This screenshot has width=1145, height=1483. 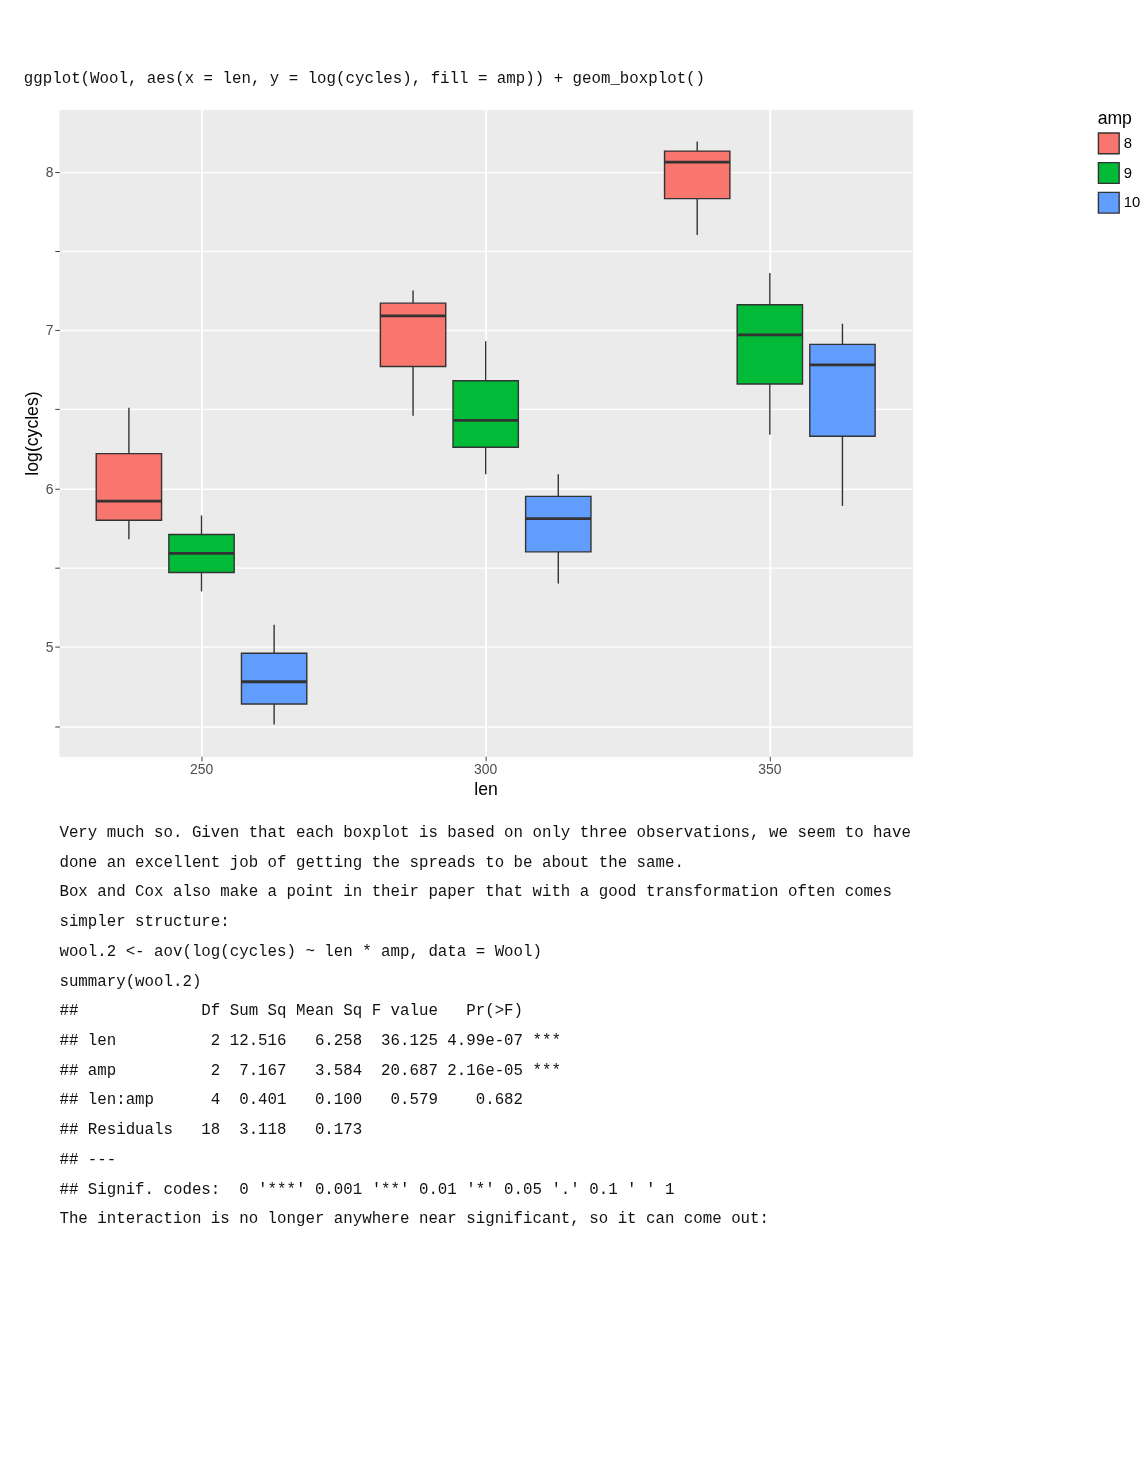 What do you see at coordinates (49, 330) in the screenshot?
I see `y-tick-label: 7` at bounding box center [49, 330].